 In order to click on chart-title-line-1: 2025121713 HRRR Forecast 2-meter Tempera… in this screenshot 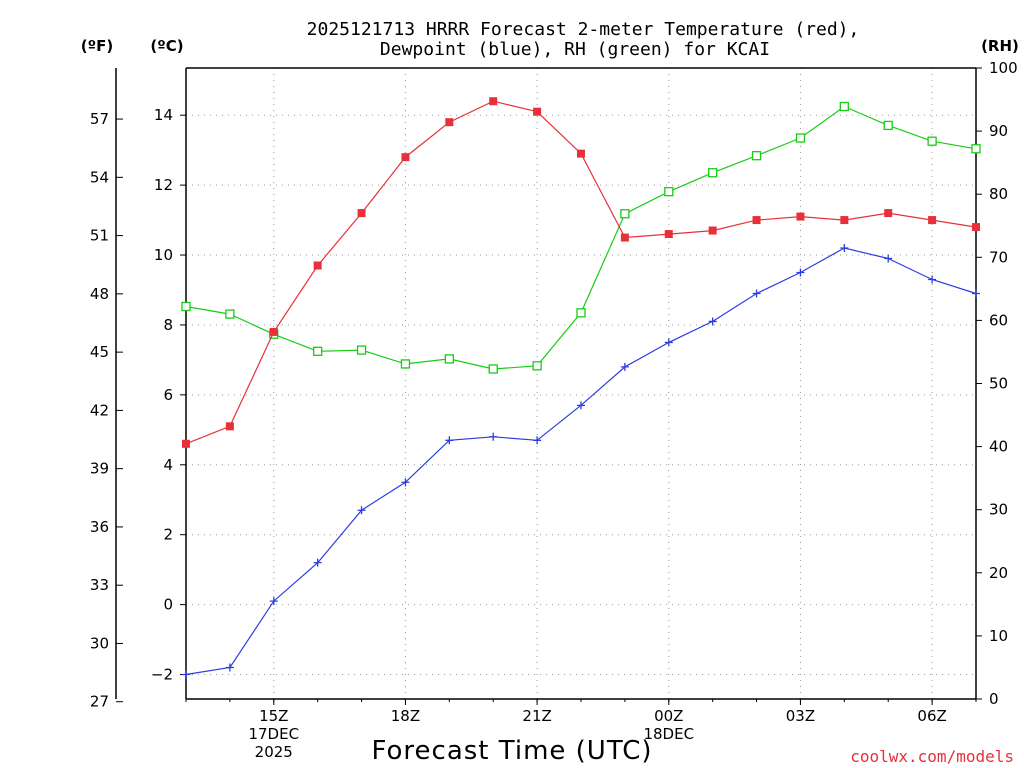, I will do `click(583, 29)`.